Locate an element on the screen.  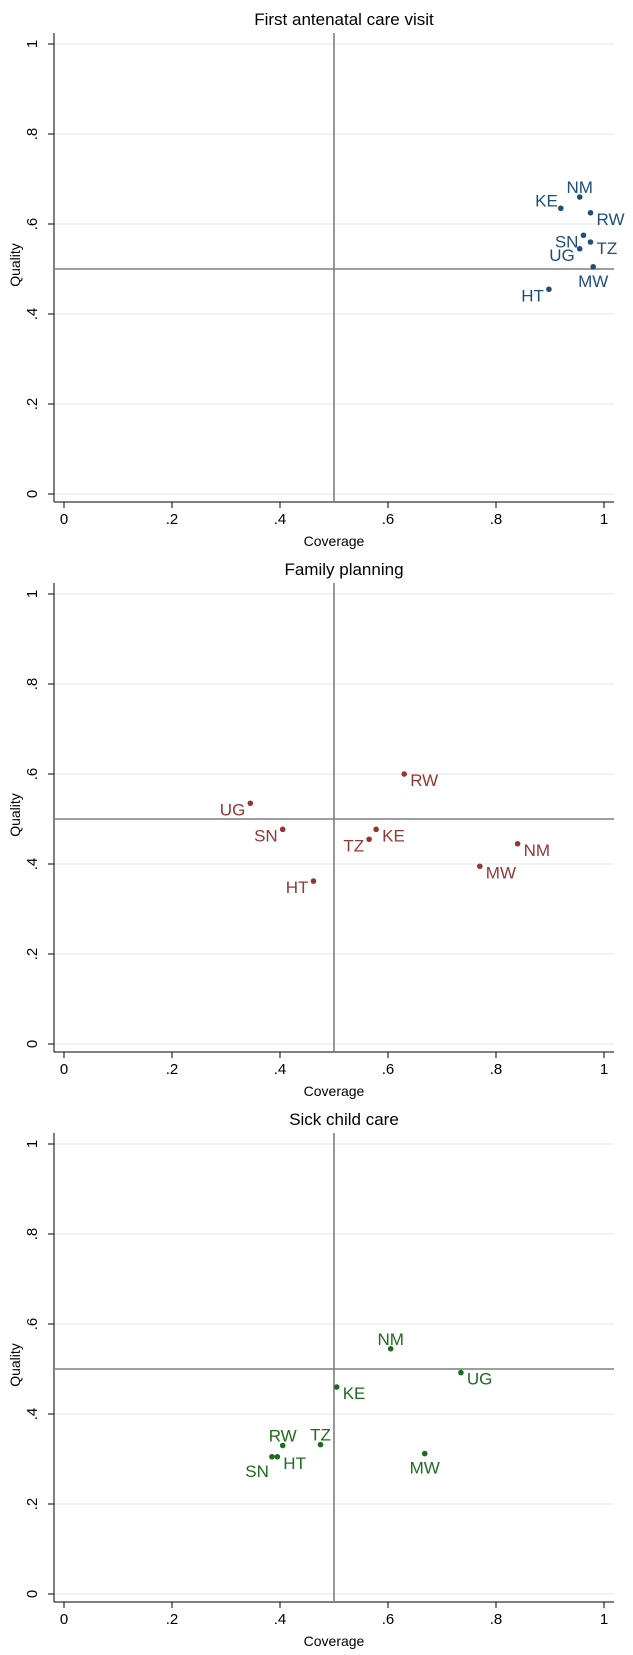
chart-title: Sick child care is located at coordinates (344, 1119).